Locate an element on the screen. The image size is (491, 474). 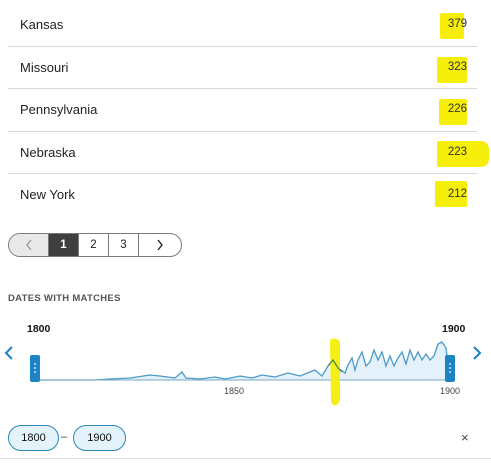
previous-page-button is located at coordinates (29, 245).